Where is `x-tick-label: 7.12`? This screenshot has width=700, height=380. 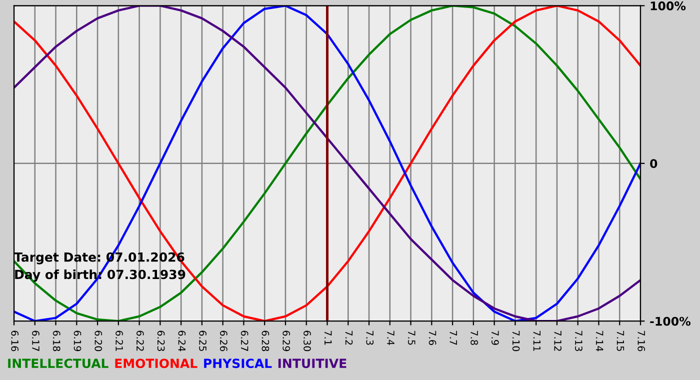 x-tick-label: 7.12 is located at coordinates (558, 340).